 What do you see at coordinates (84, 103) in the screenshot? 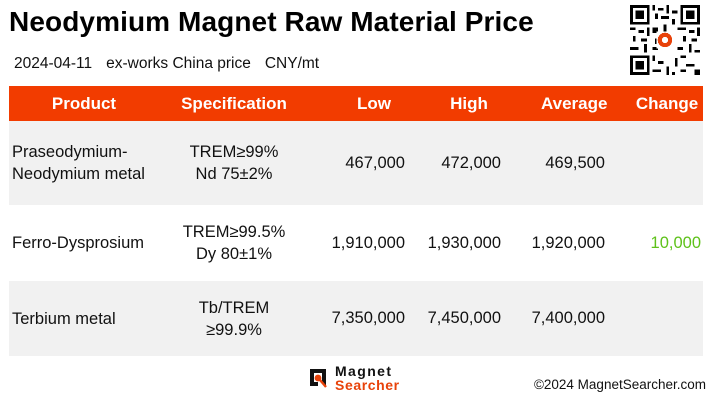
I see `col-header-product: Product` at bounding box center [84, 103].